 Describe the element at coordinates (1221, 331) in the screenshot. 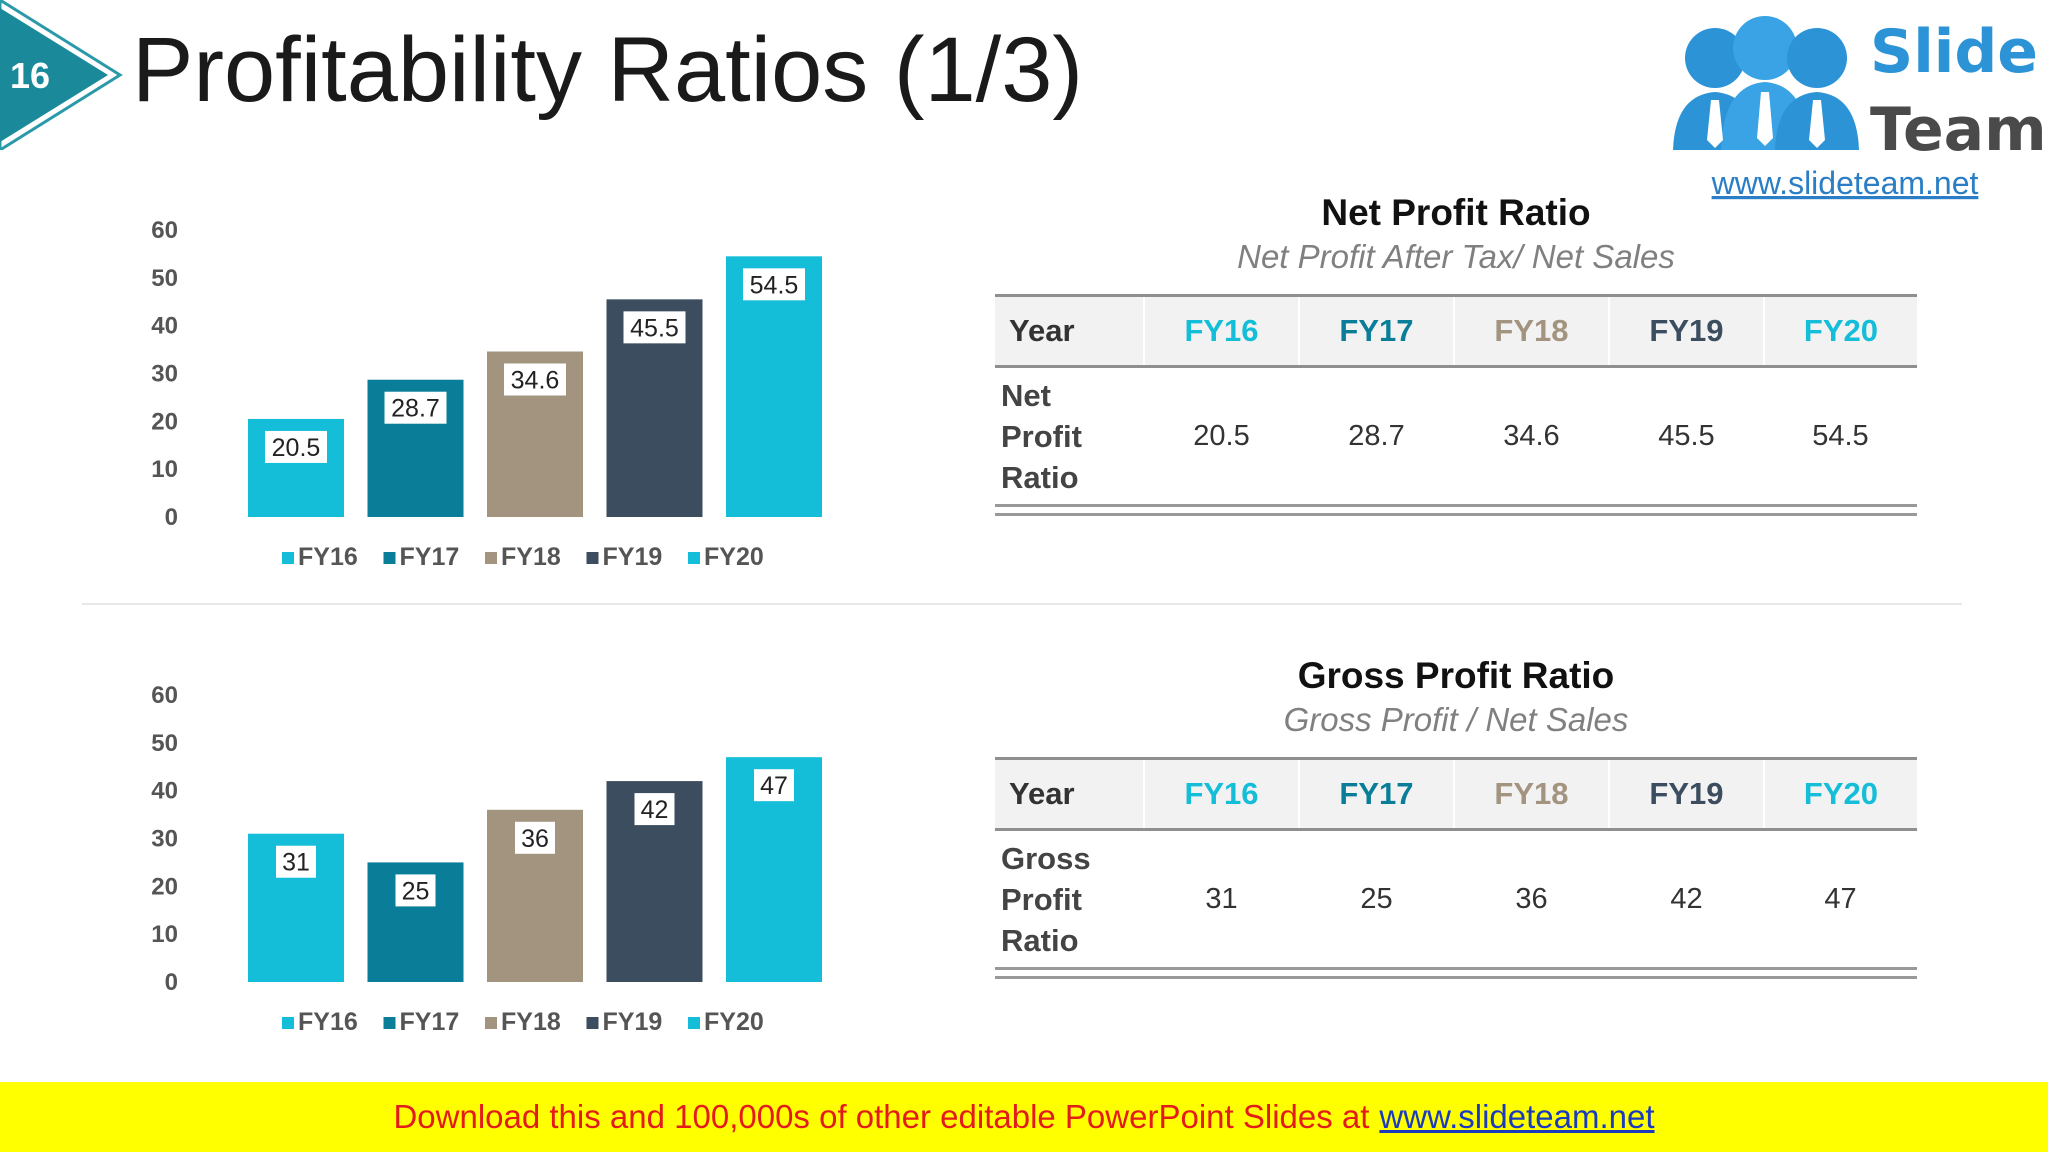

I see `year-col-fy16: FY16` at that location.